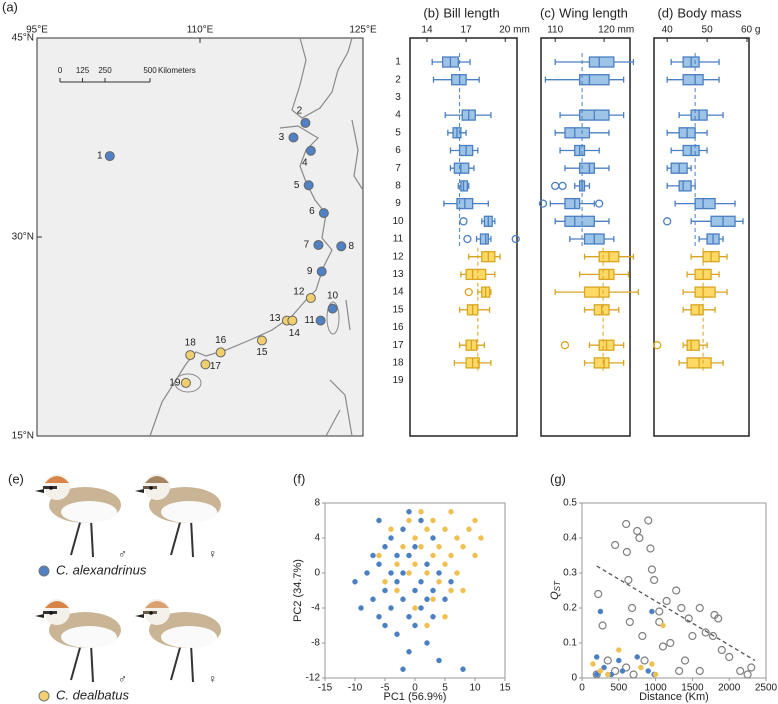  What do you see at coordinates (298, 590) in the screenshot?
I see `y-axis-label: PC2 (34.7%)` at bounding box center [298, 590].